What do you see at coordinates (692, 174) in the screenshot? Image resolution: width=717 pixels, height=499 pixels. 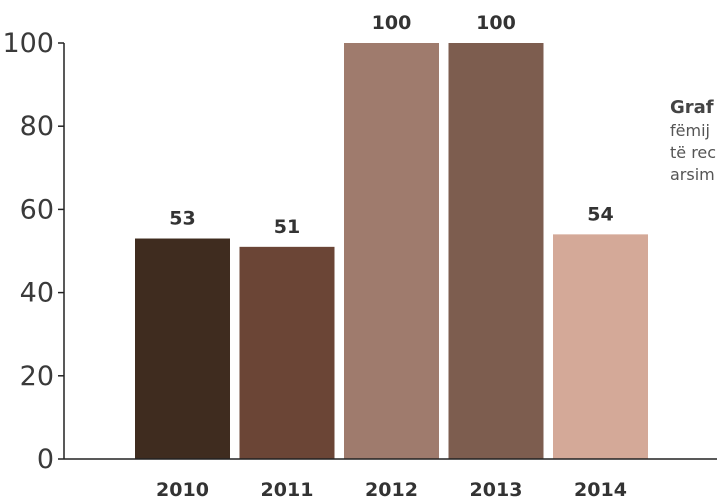 I see `caption-line-3: arsim` at bounding box center [692, 174].